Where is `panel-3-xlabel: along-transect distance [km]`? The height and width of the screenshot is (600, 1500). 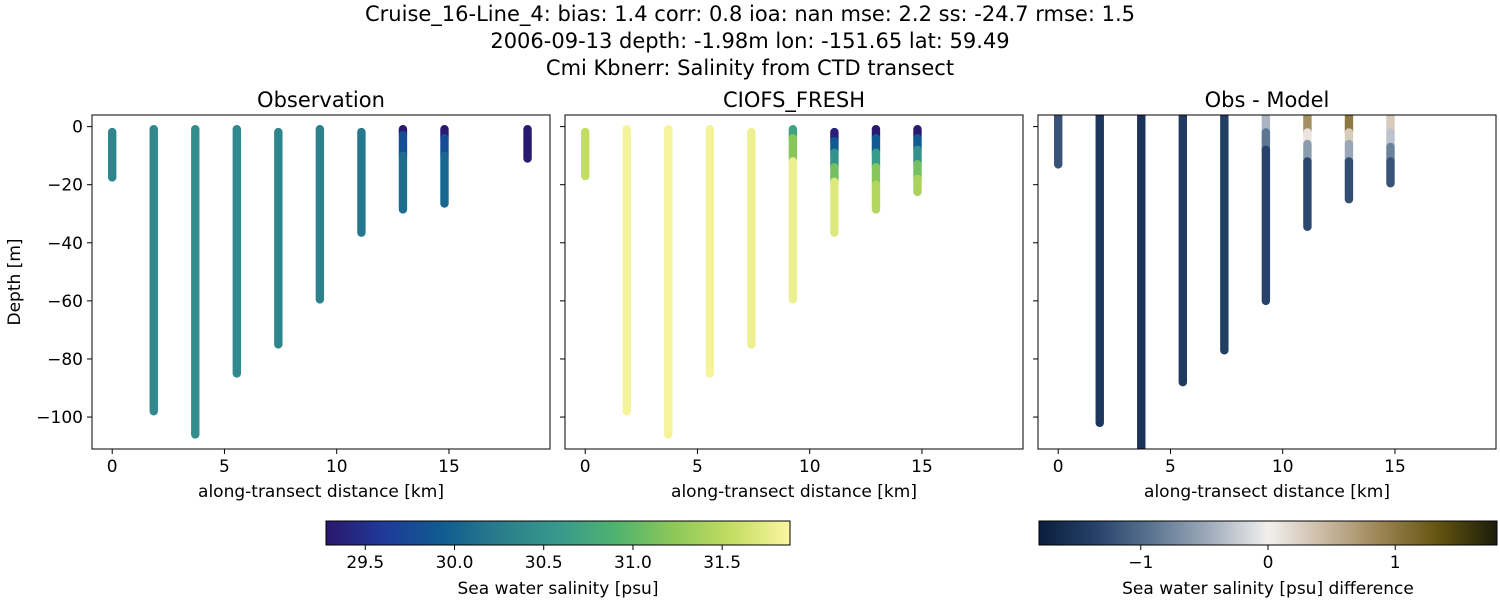
panel-3-xlabel: along-transect distance [km] is located at coordinates (1267, 492).